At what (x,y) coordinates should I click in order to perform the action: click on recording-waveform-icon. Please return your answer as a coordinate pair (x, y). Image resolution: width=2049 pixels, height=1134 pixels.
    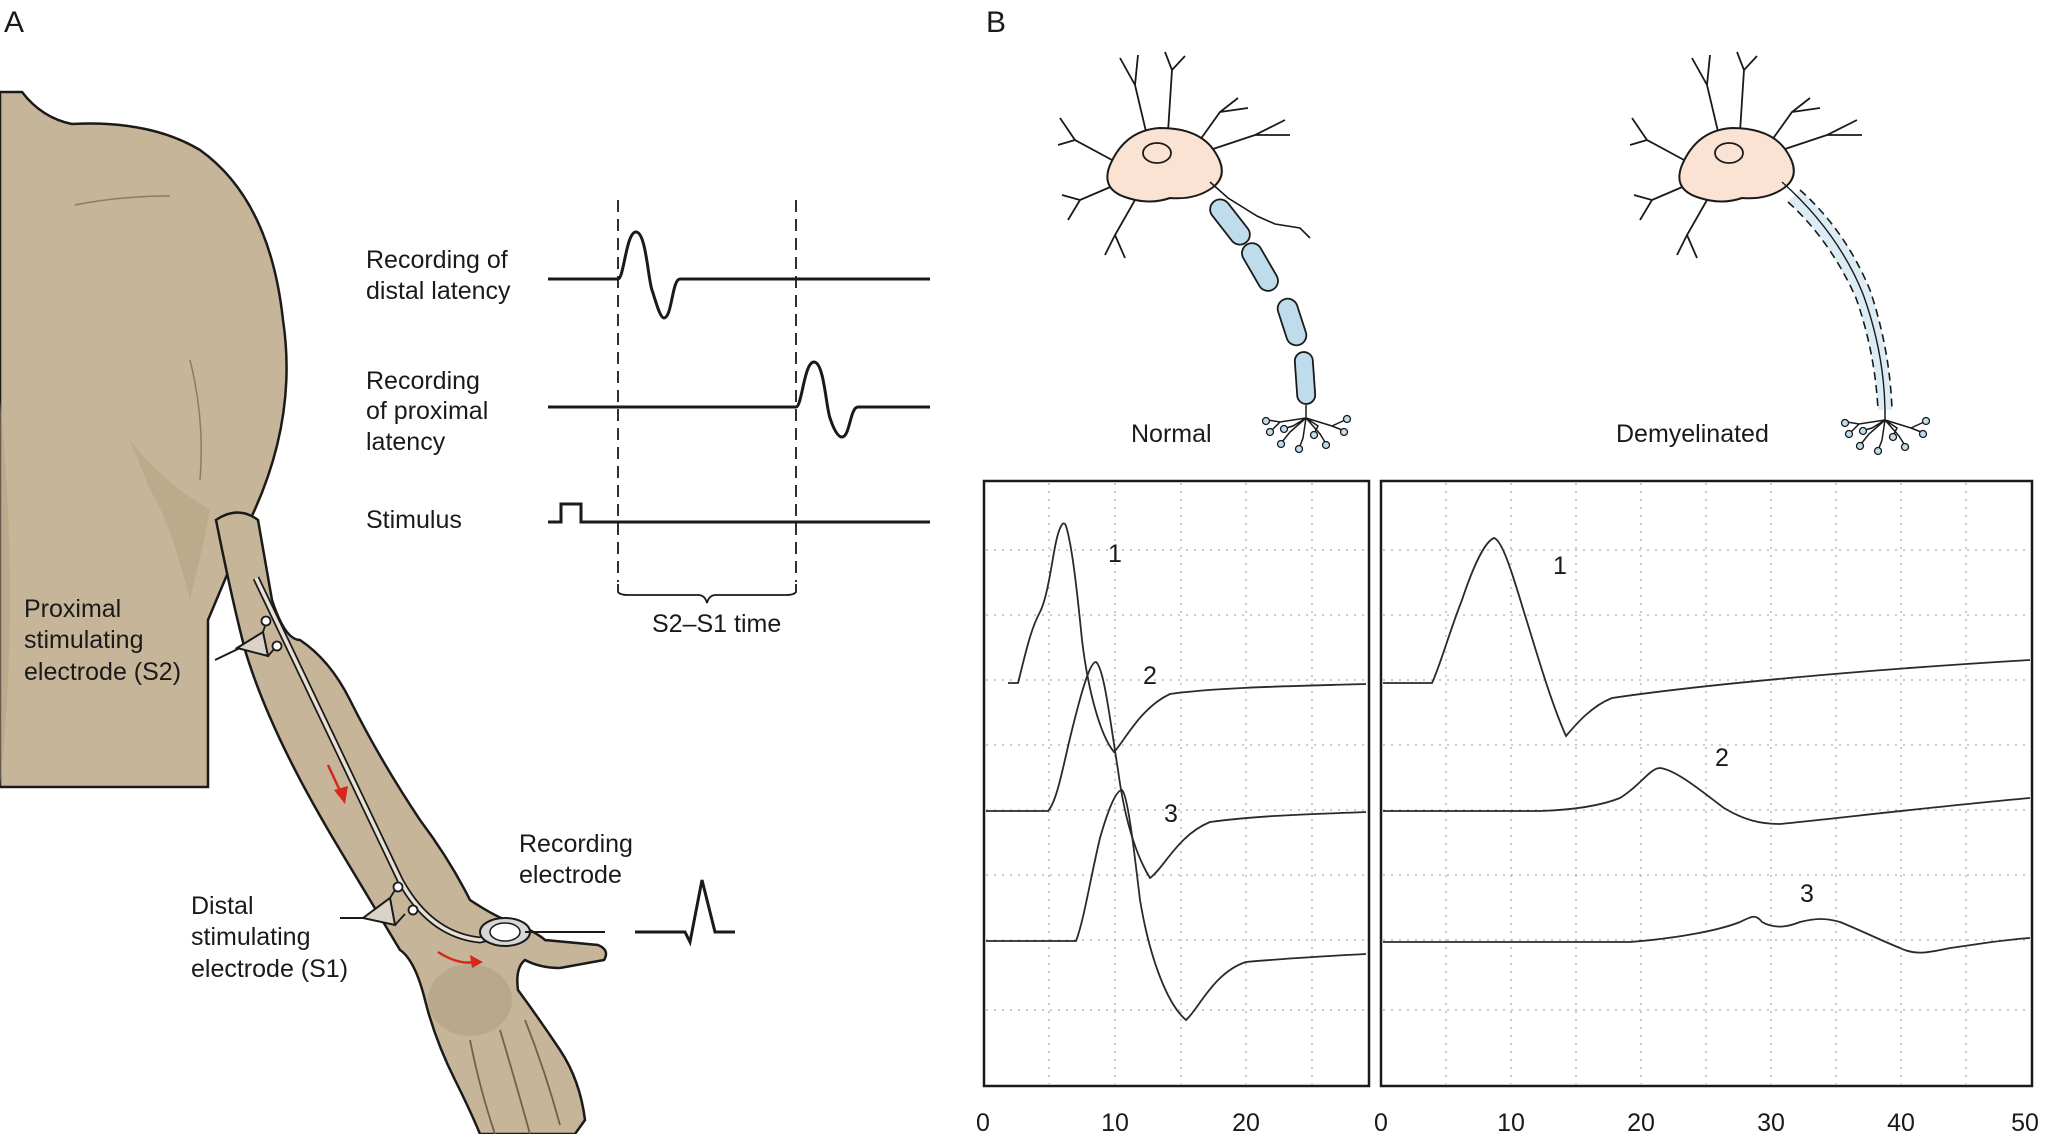
    Looking at the image, I should click on (685, 913).